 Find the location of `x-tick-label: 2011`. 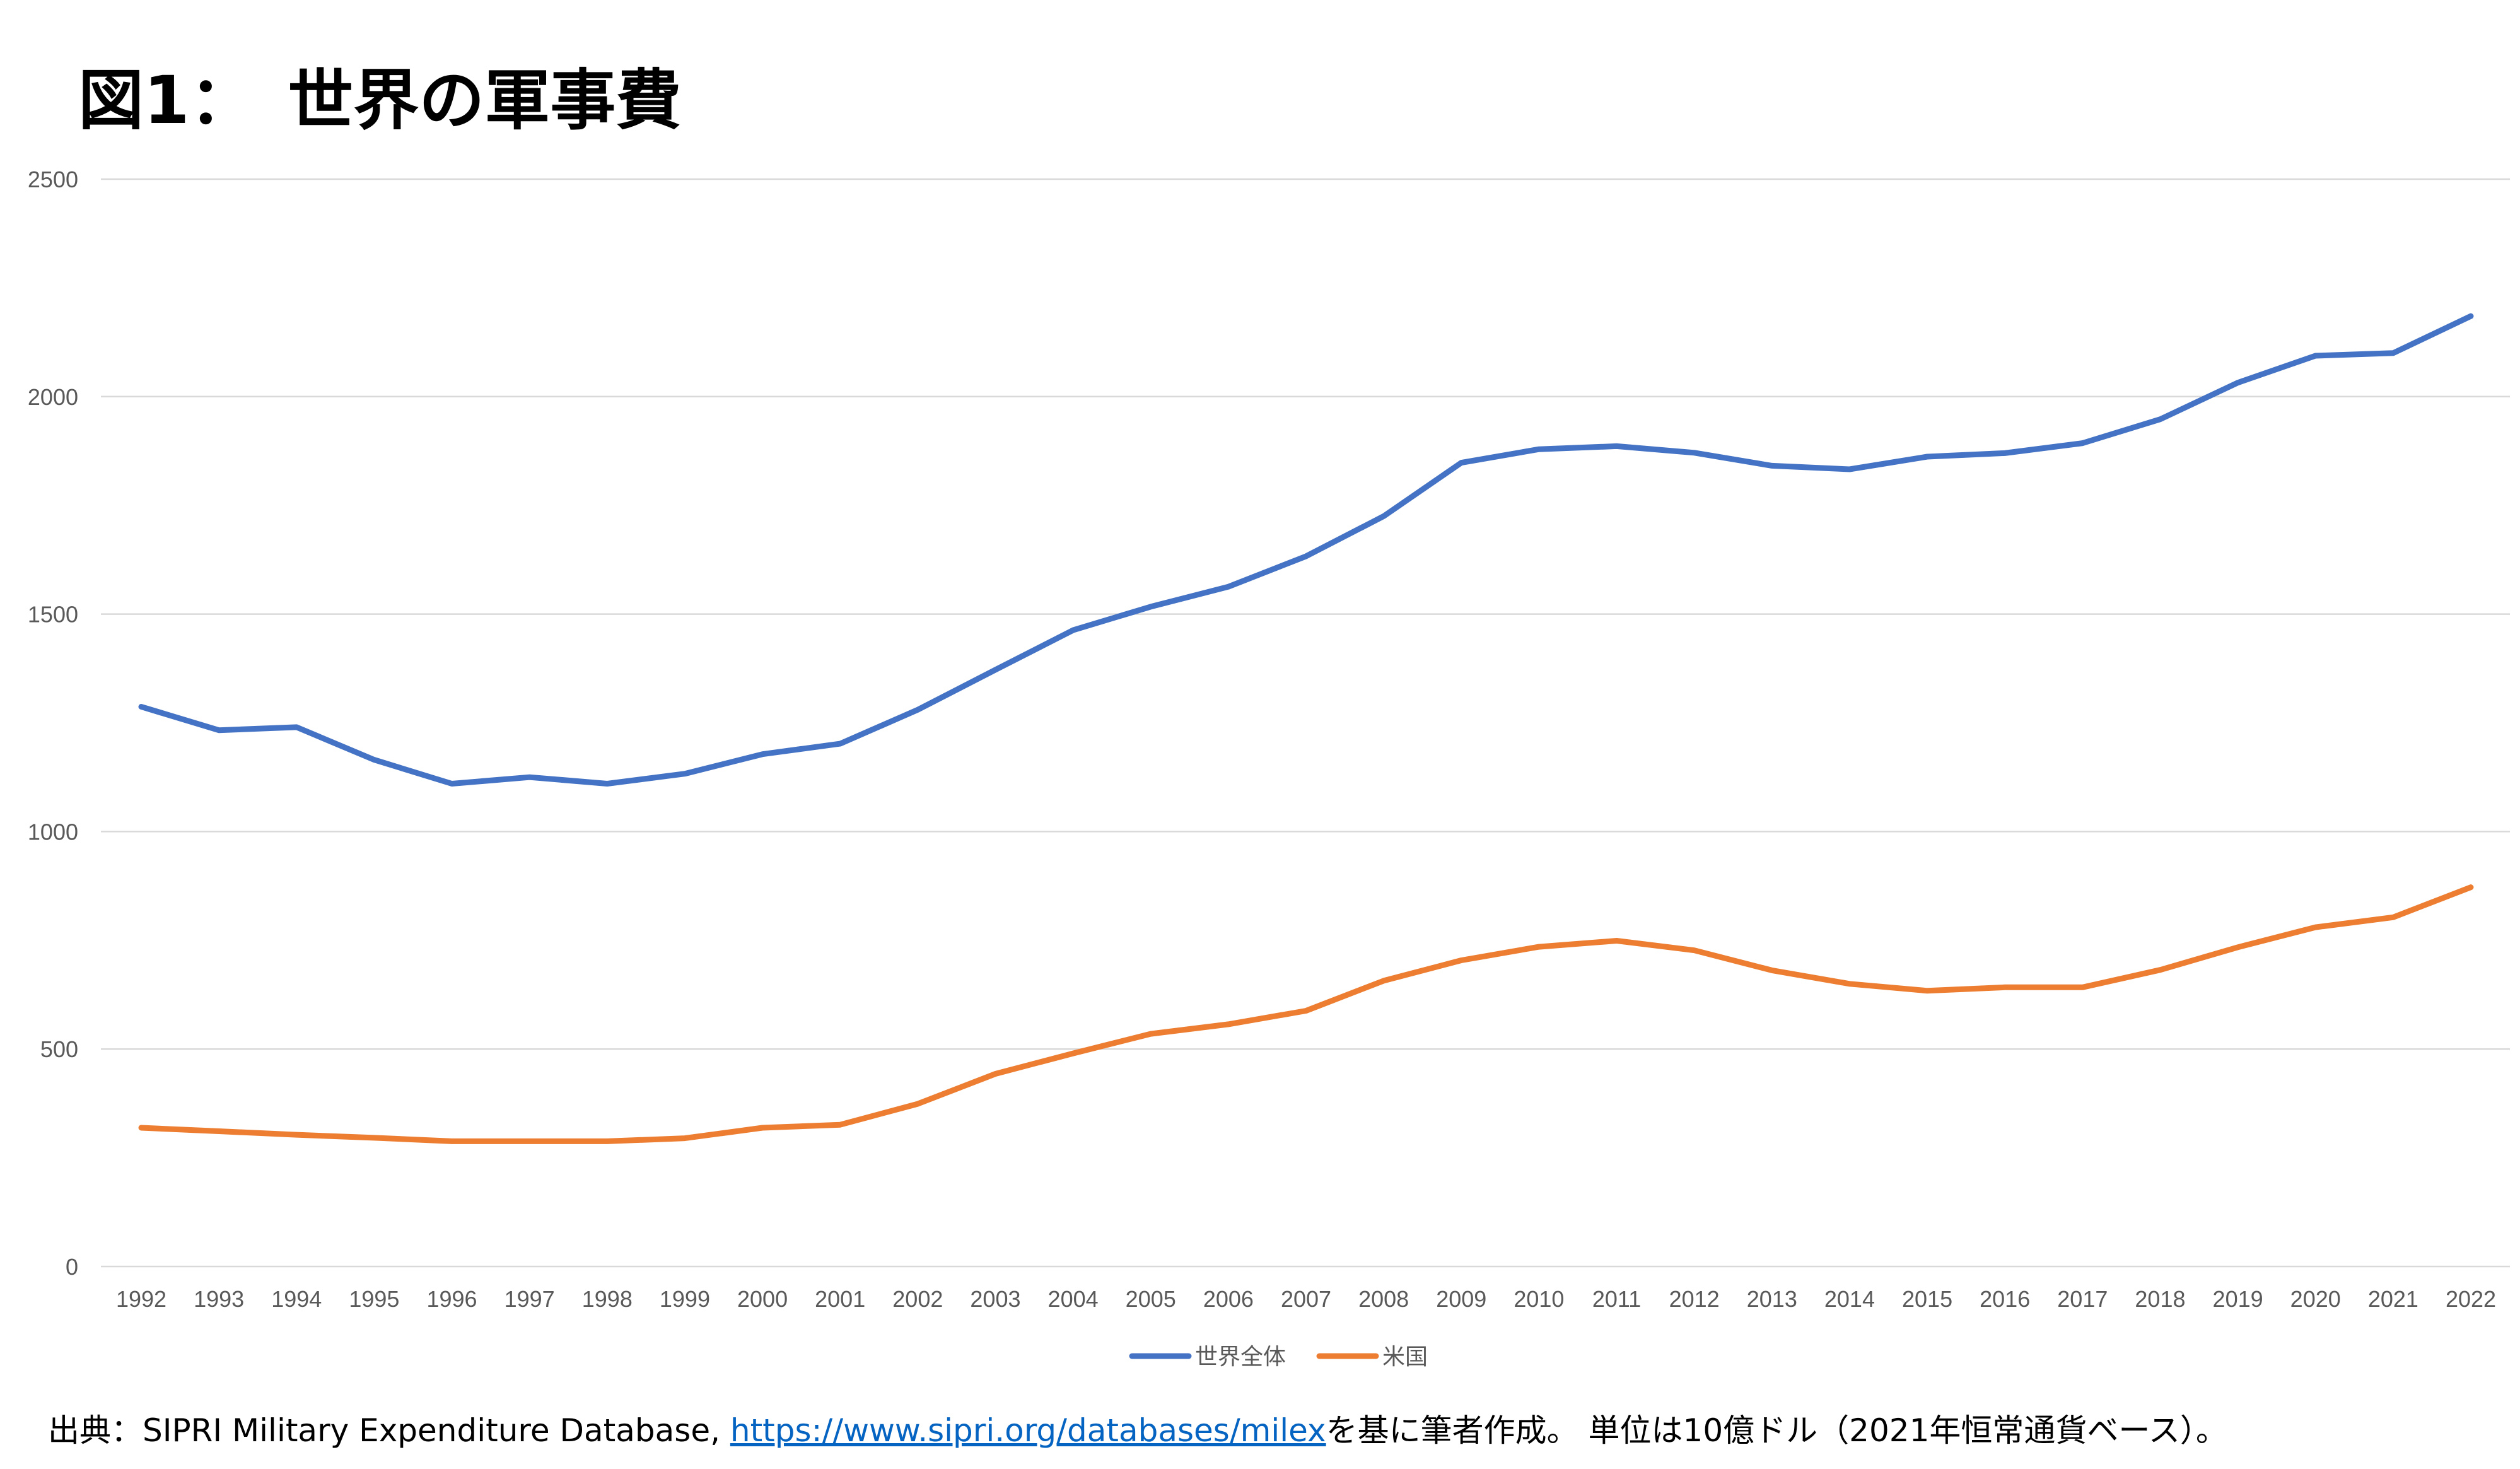

x-tick-label: 2011 is located at coordinates (1616, 1299).